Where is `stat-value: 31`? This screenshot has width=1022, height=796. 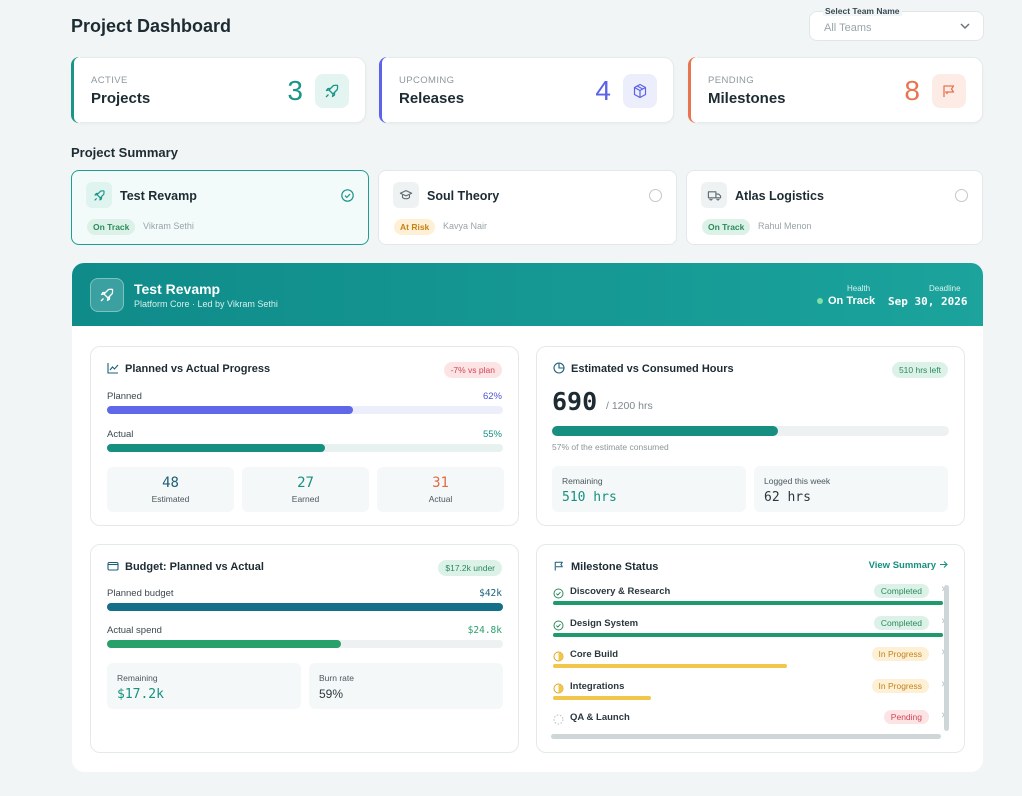
stat-value: 31 is located at coordinates (440, 483).